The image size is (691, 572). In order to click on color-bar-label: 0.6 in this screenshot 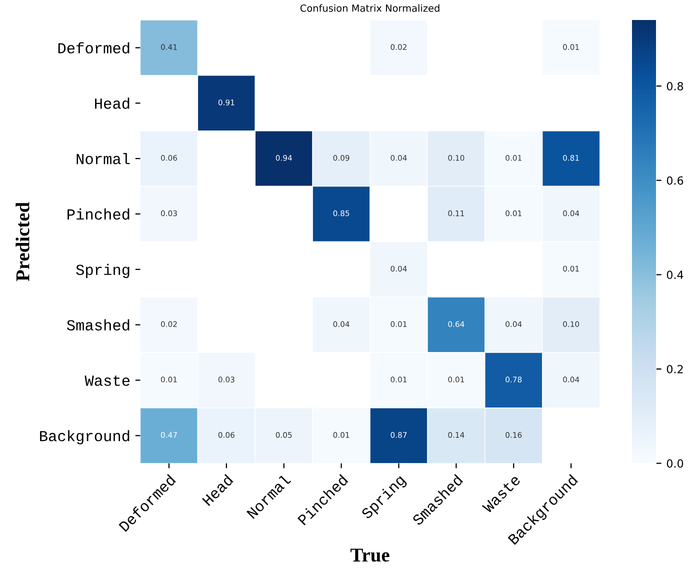, I will do `click(675, 180)`.